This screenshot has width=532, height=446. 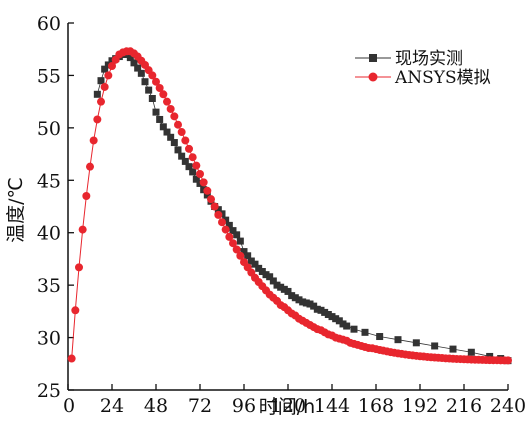 I want to click on y-tick-label: 45, so click(x=49, y=181).